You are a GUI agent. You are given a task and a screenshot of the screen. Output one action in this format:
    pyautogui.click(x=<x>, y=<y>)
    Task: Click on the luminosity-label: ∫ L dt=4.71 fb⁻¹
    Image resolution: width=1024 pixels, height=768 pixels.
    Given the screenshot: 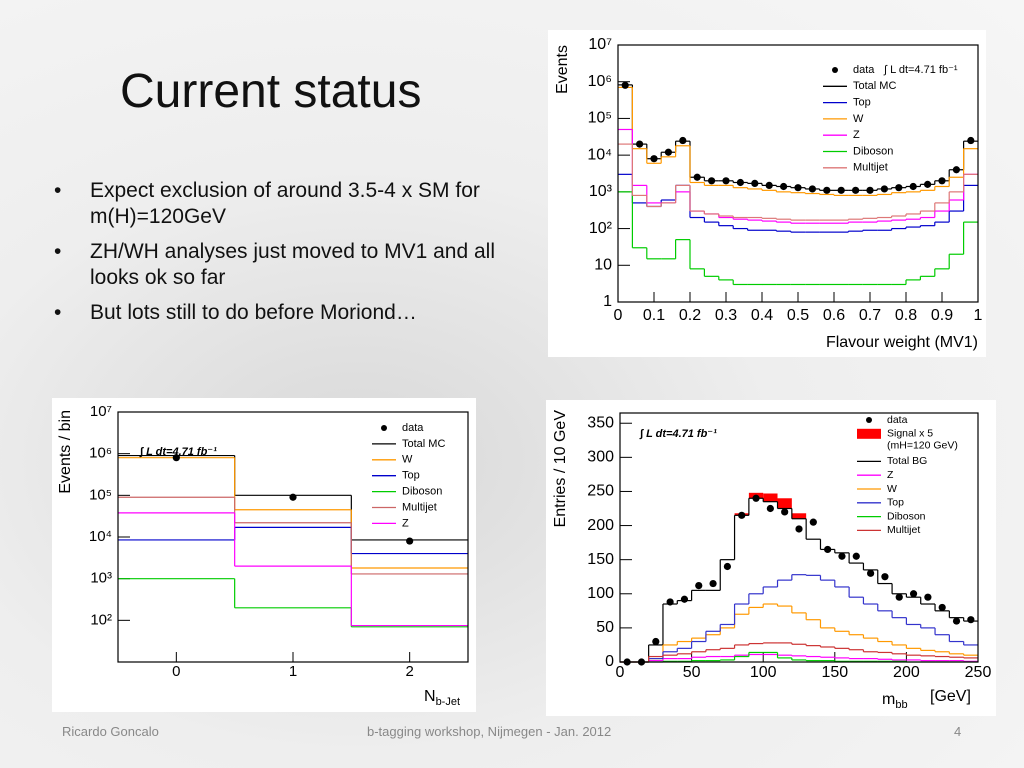 What is the action you would take?
    pyautogui.click(x=678, y=434)
    